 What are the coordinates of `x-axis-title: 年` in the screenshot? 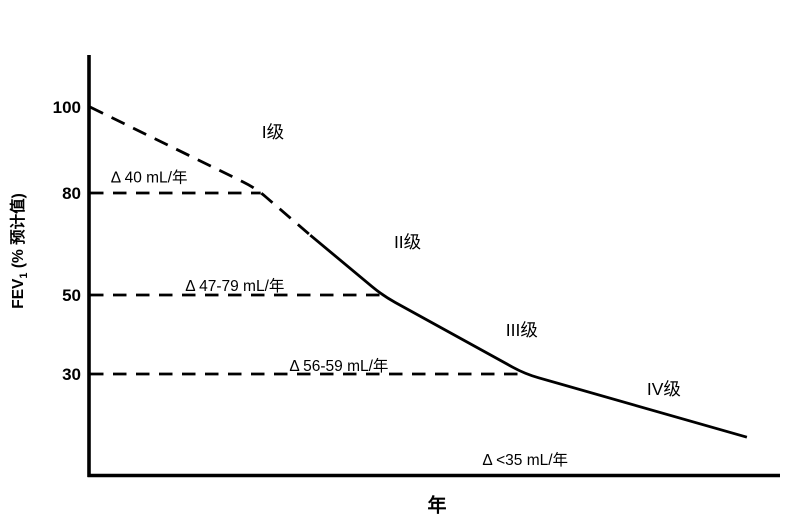 It's located at (437, 506).